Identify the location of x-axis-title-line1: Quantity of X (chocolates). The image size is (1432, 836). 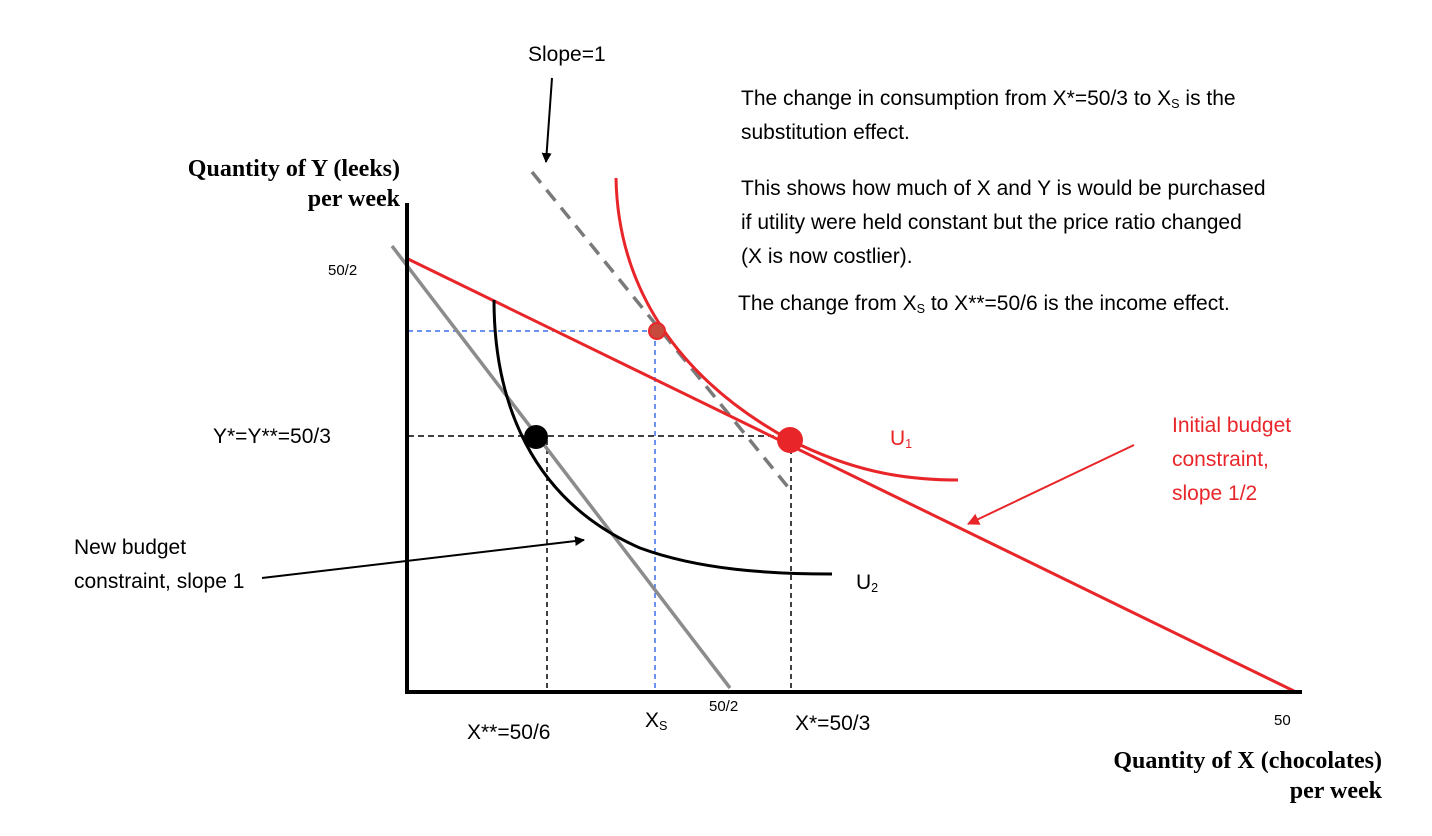
(1247, 761).